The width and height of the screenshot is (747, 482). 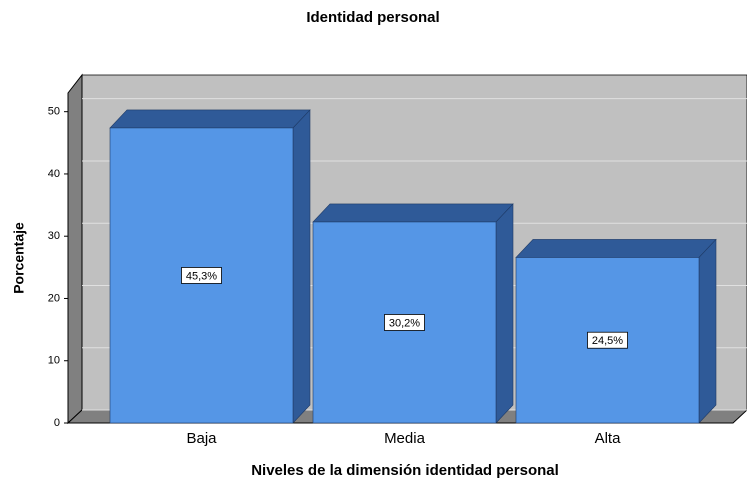 I want to click on x-tick-label: Media, so click(x=405, y=438).